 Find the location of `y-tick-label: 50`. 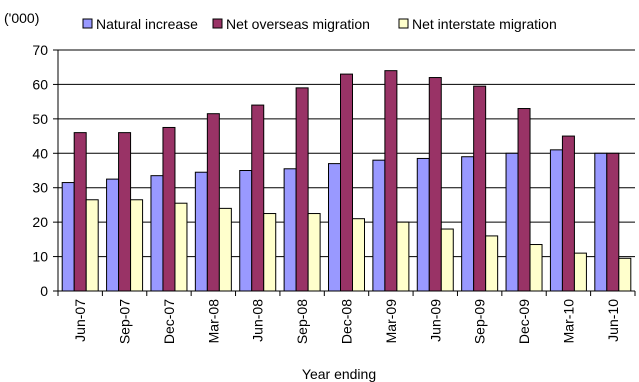

y-tick-label: 50 is located at coordinates (40, 119).